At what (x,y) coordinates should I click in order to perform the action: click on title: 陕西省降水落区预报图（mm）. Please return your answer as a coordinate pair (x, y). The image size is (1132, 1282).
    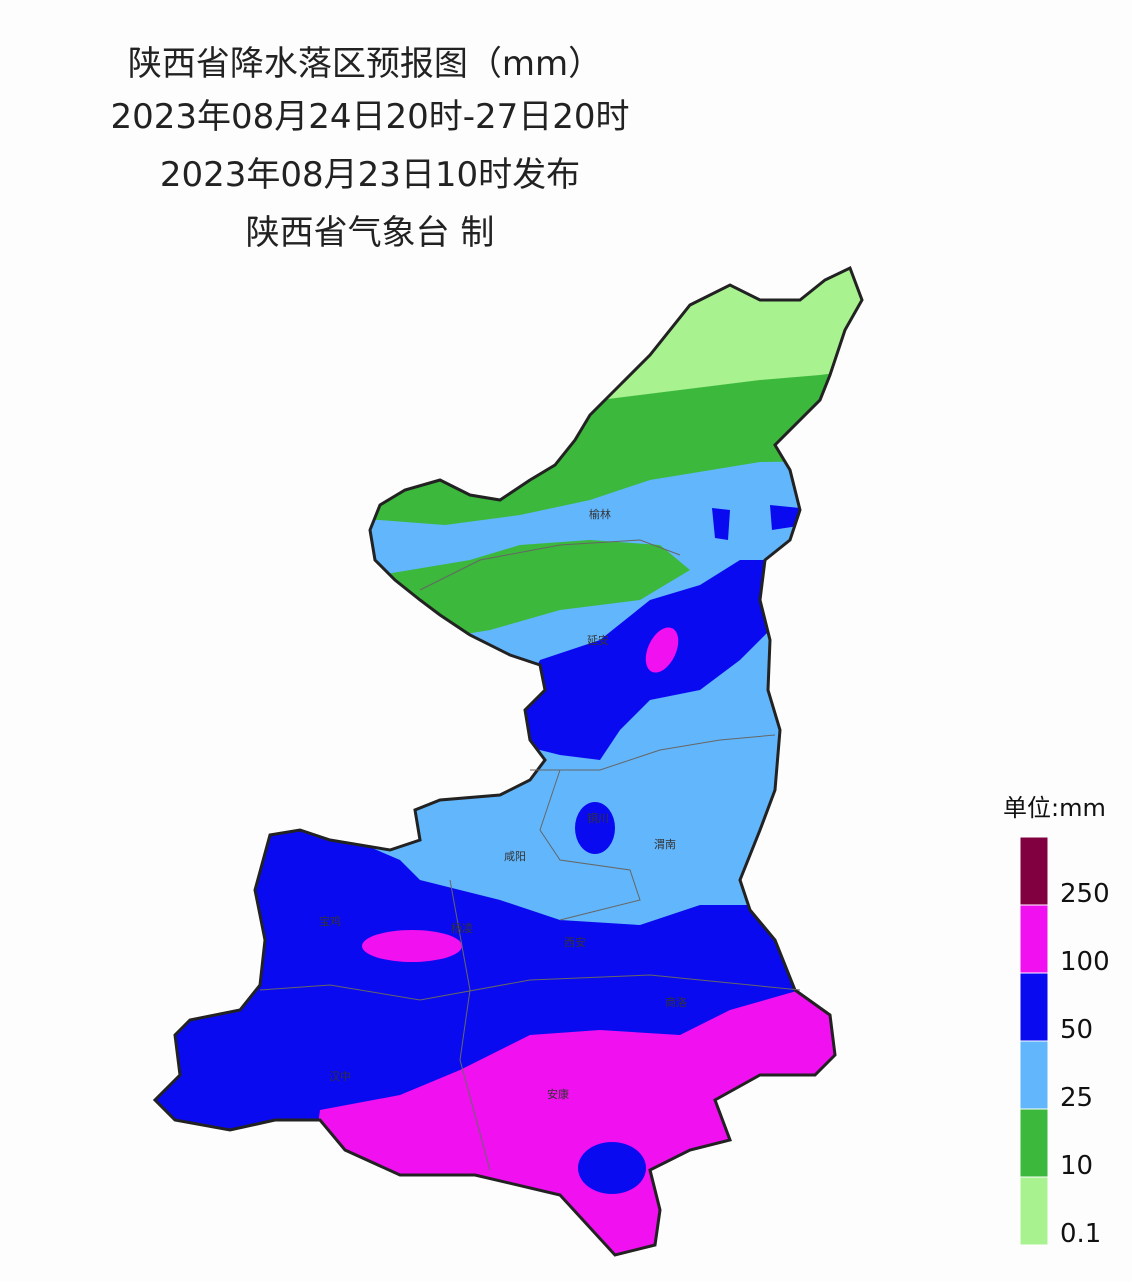
    Looking at the image, I should click on (365, 64).